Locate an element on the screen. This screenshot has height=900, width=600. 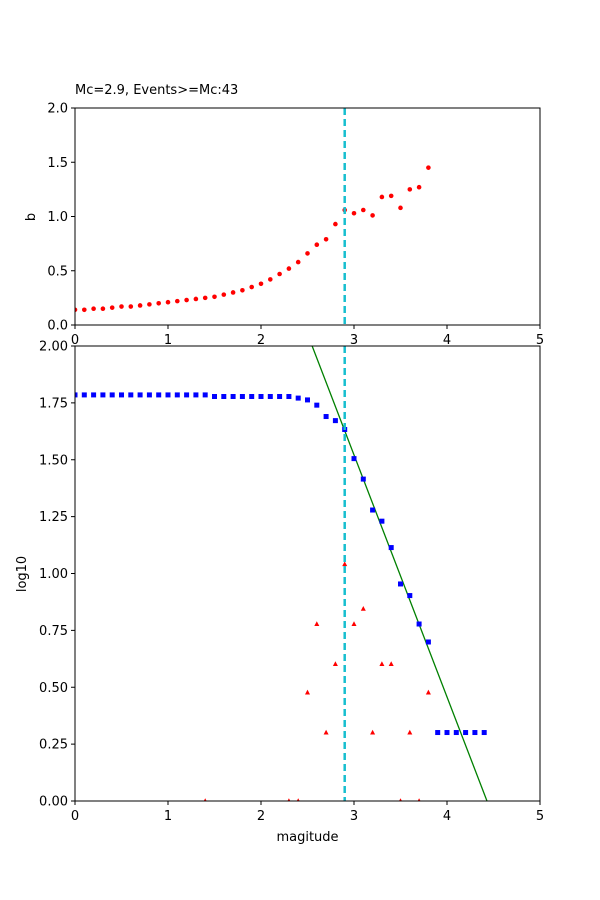
x-tick-label-top: 0 is located at coordinates (75, 340).